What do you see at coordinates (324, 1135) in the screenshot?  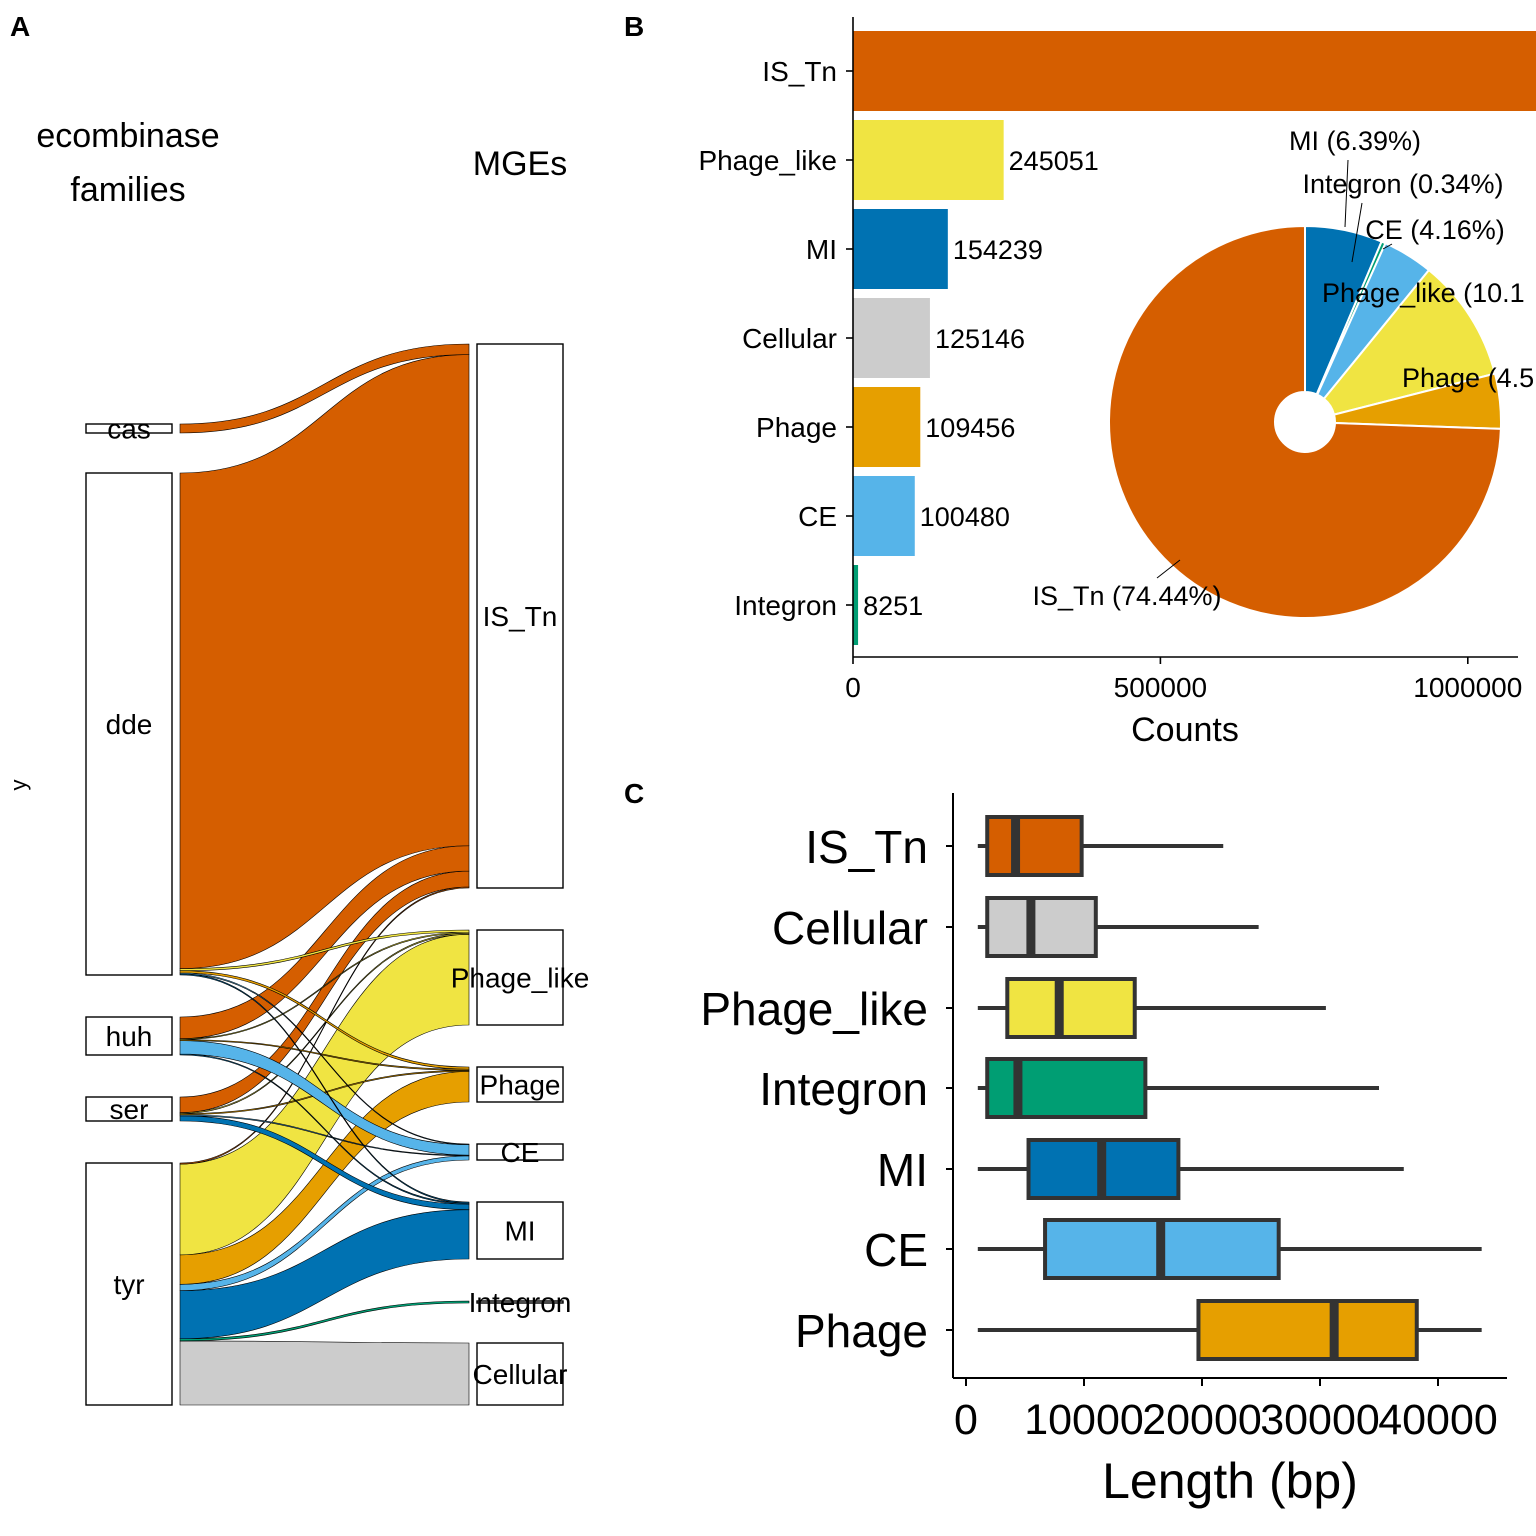 I see `flow-ser-to-ce` at bounding box center [324, 1135].